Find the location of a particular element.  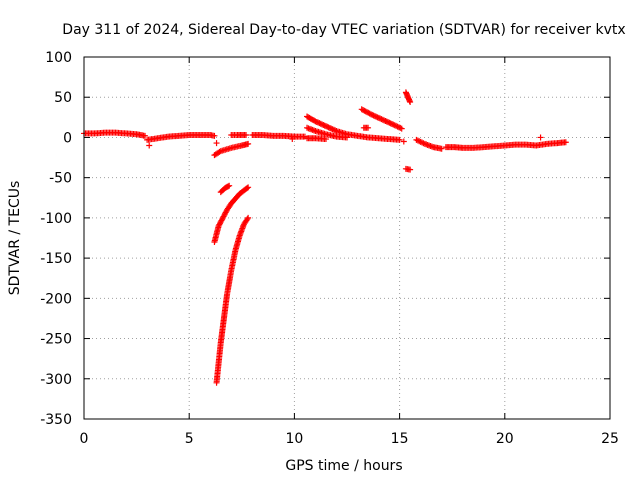

y-tick-label: -350 is located at coordinates (56, 420).